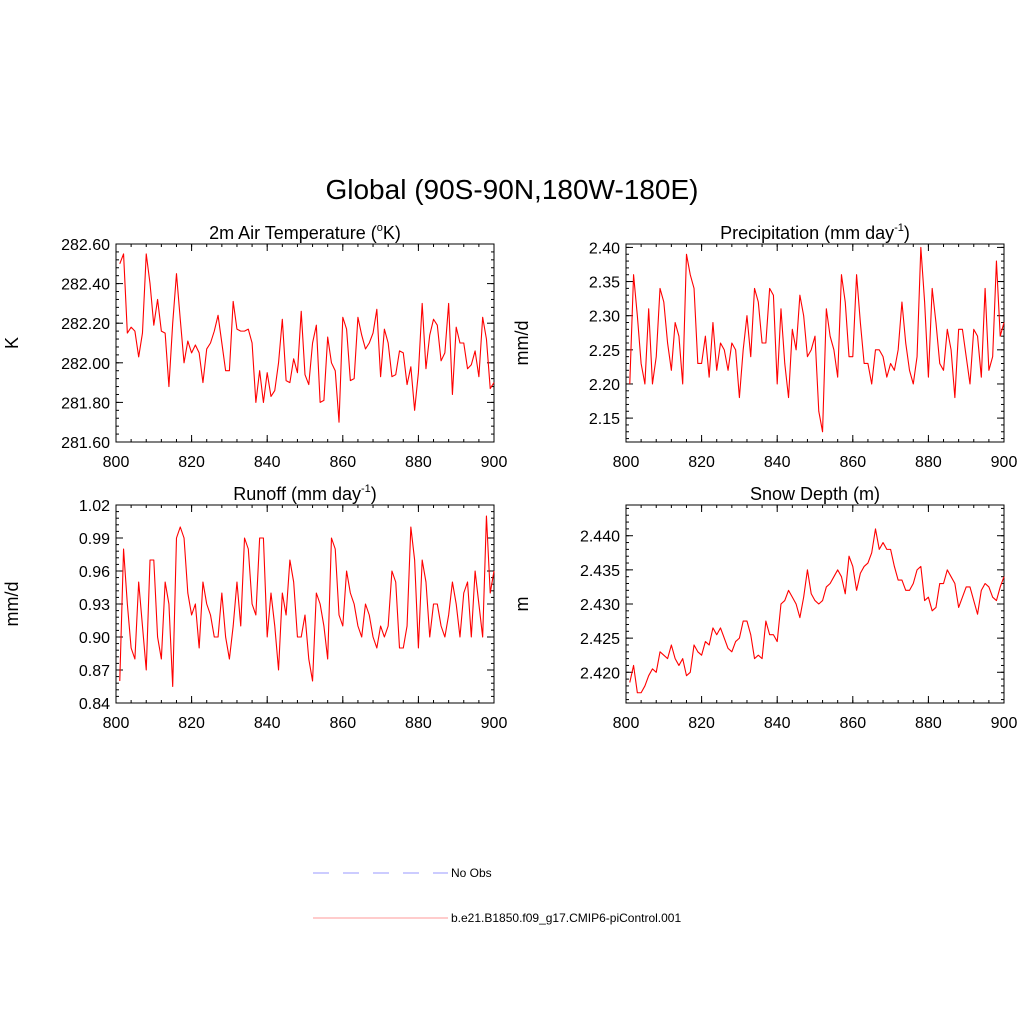  What do you see at coordinates (494, 723) in the screenshot?
I see `runoff-x-tick-label: 900` at bounding box center [494, 723].